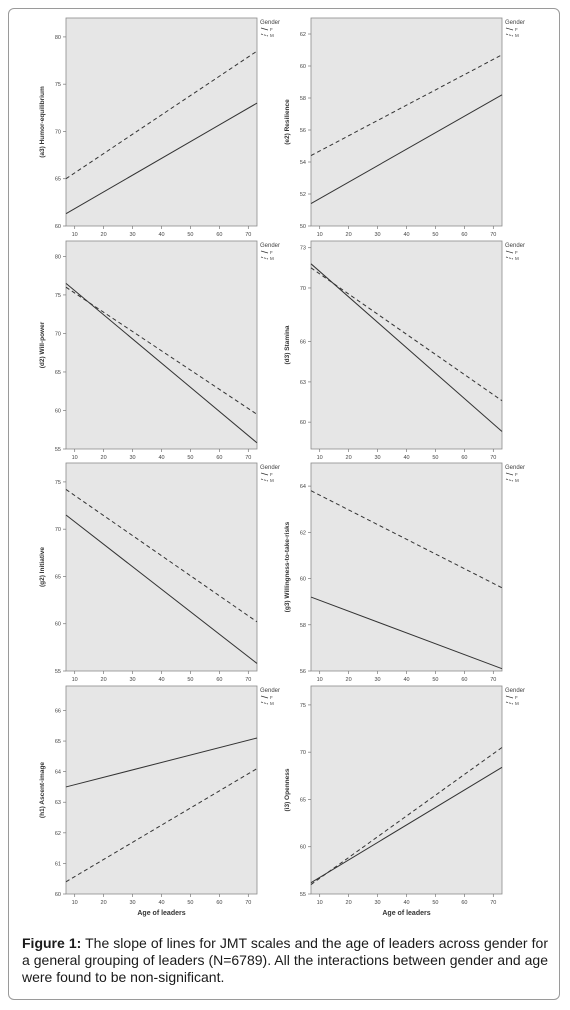 The width and height of the screenshot is (570, 1010). I want to click on y-axis-label: (e2) Resilience, so click(287, 122).